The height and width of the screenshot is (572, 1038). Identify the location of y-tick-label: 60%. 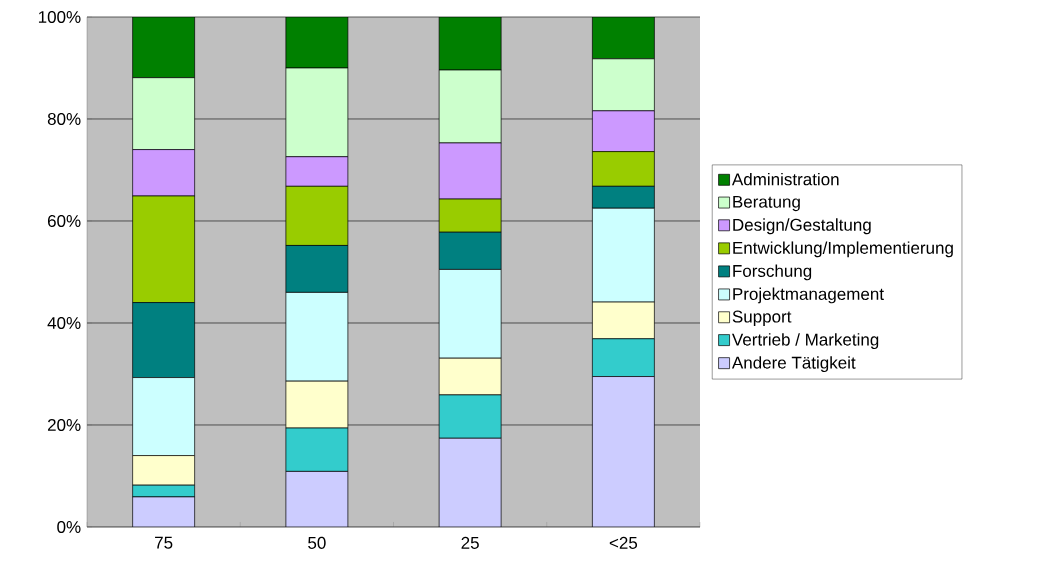
(64, 221).